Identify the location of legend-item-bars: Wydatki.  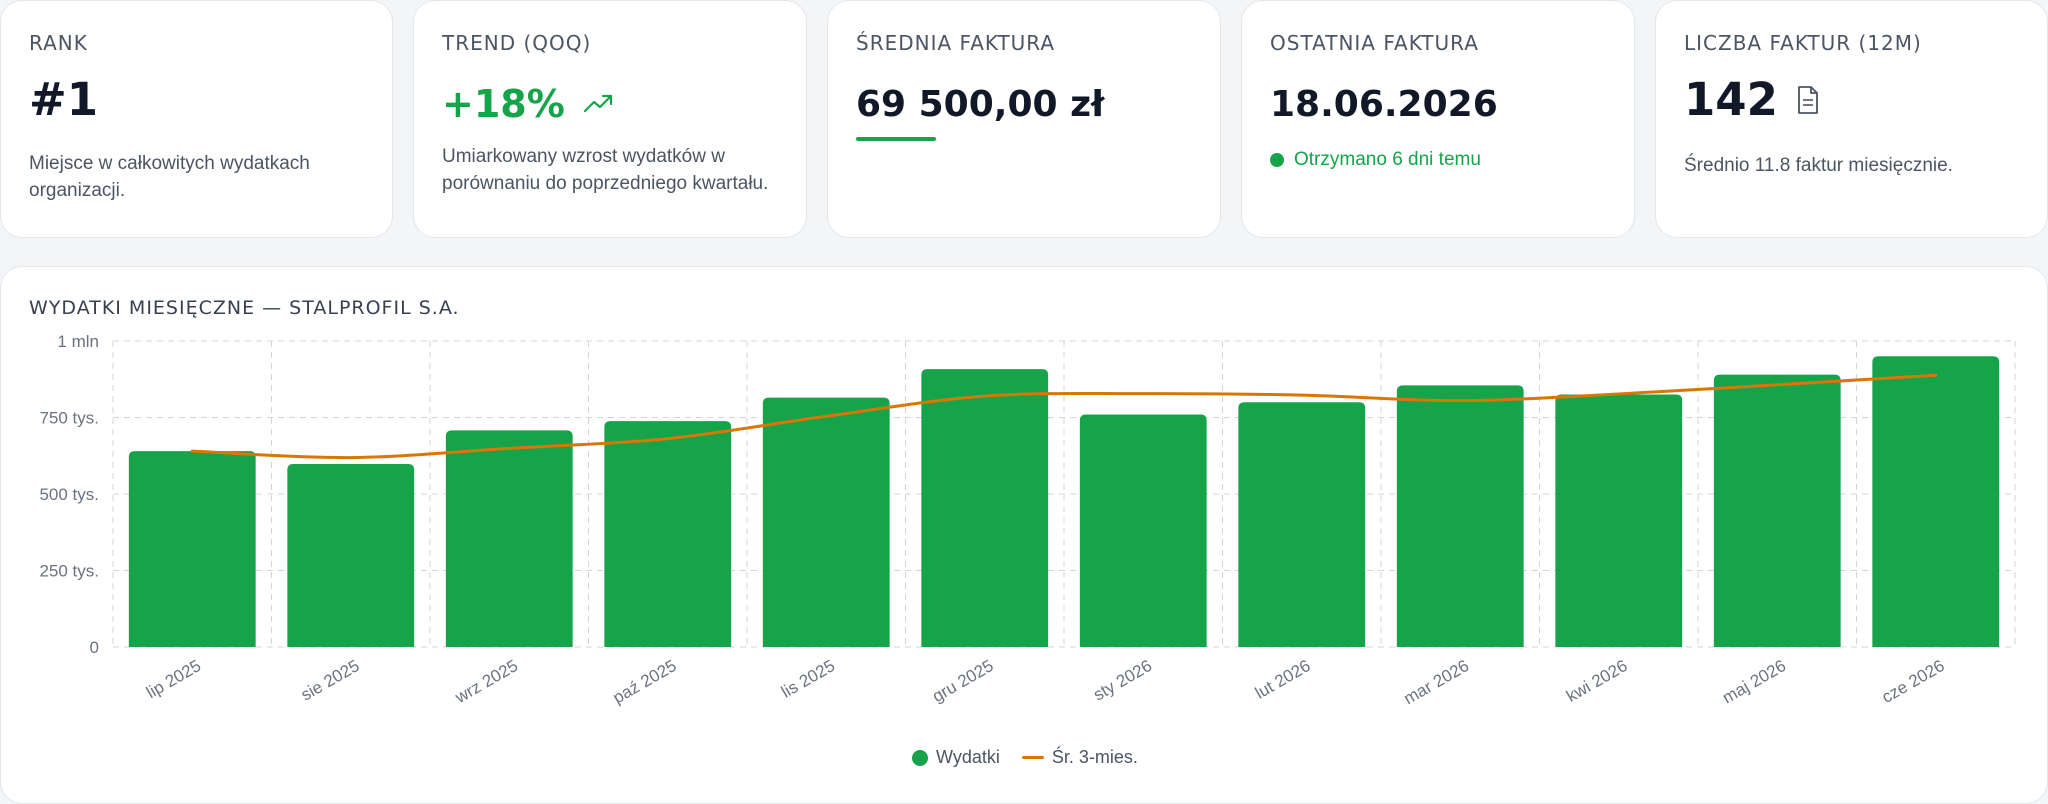
(956, 757).